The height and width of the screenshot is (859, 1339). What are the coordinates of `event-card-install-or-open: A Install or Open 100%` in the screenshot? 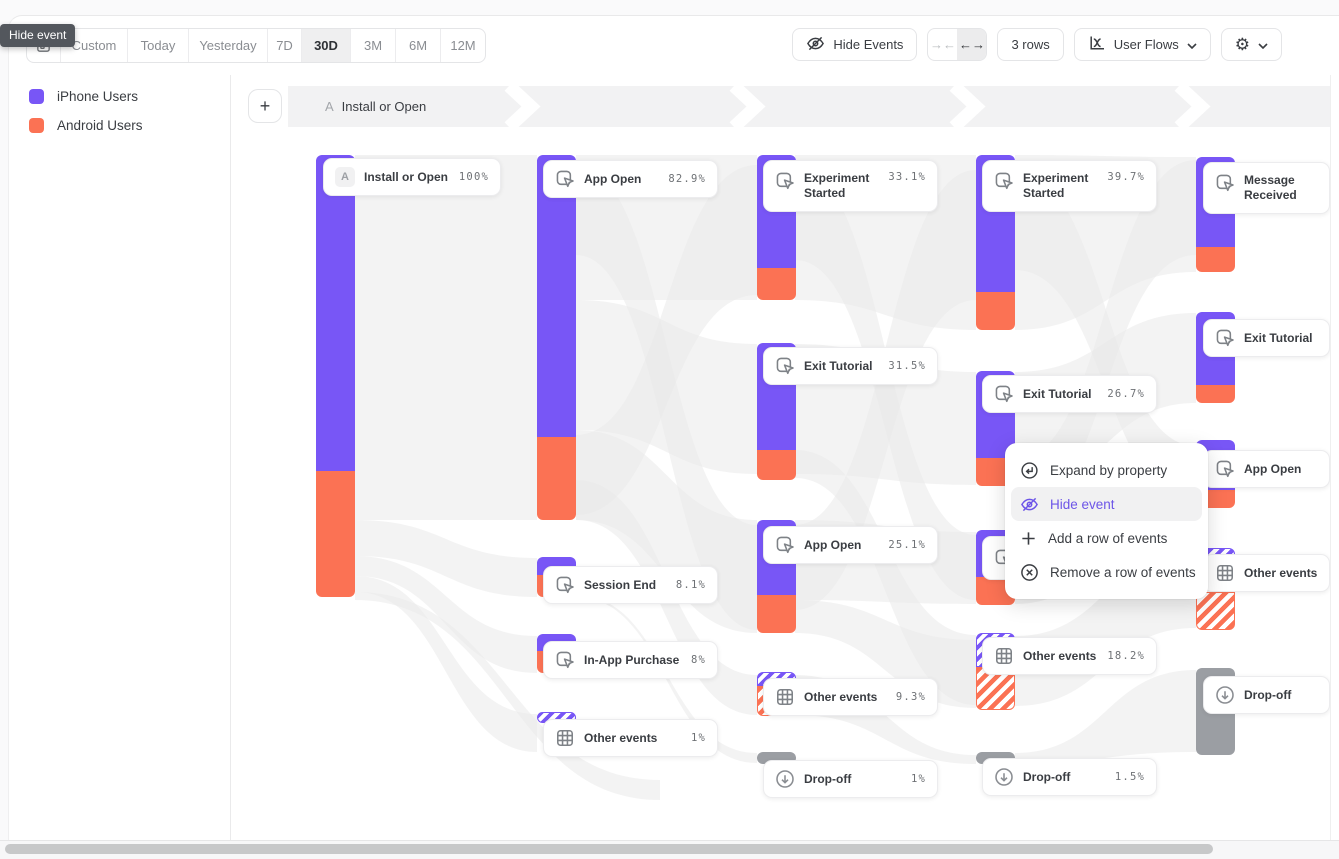 It's located at (412, 177).